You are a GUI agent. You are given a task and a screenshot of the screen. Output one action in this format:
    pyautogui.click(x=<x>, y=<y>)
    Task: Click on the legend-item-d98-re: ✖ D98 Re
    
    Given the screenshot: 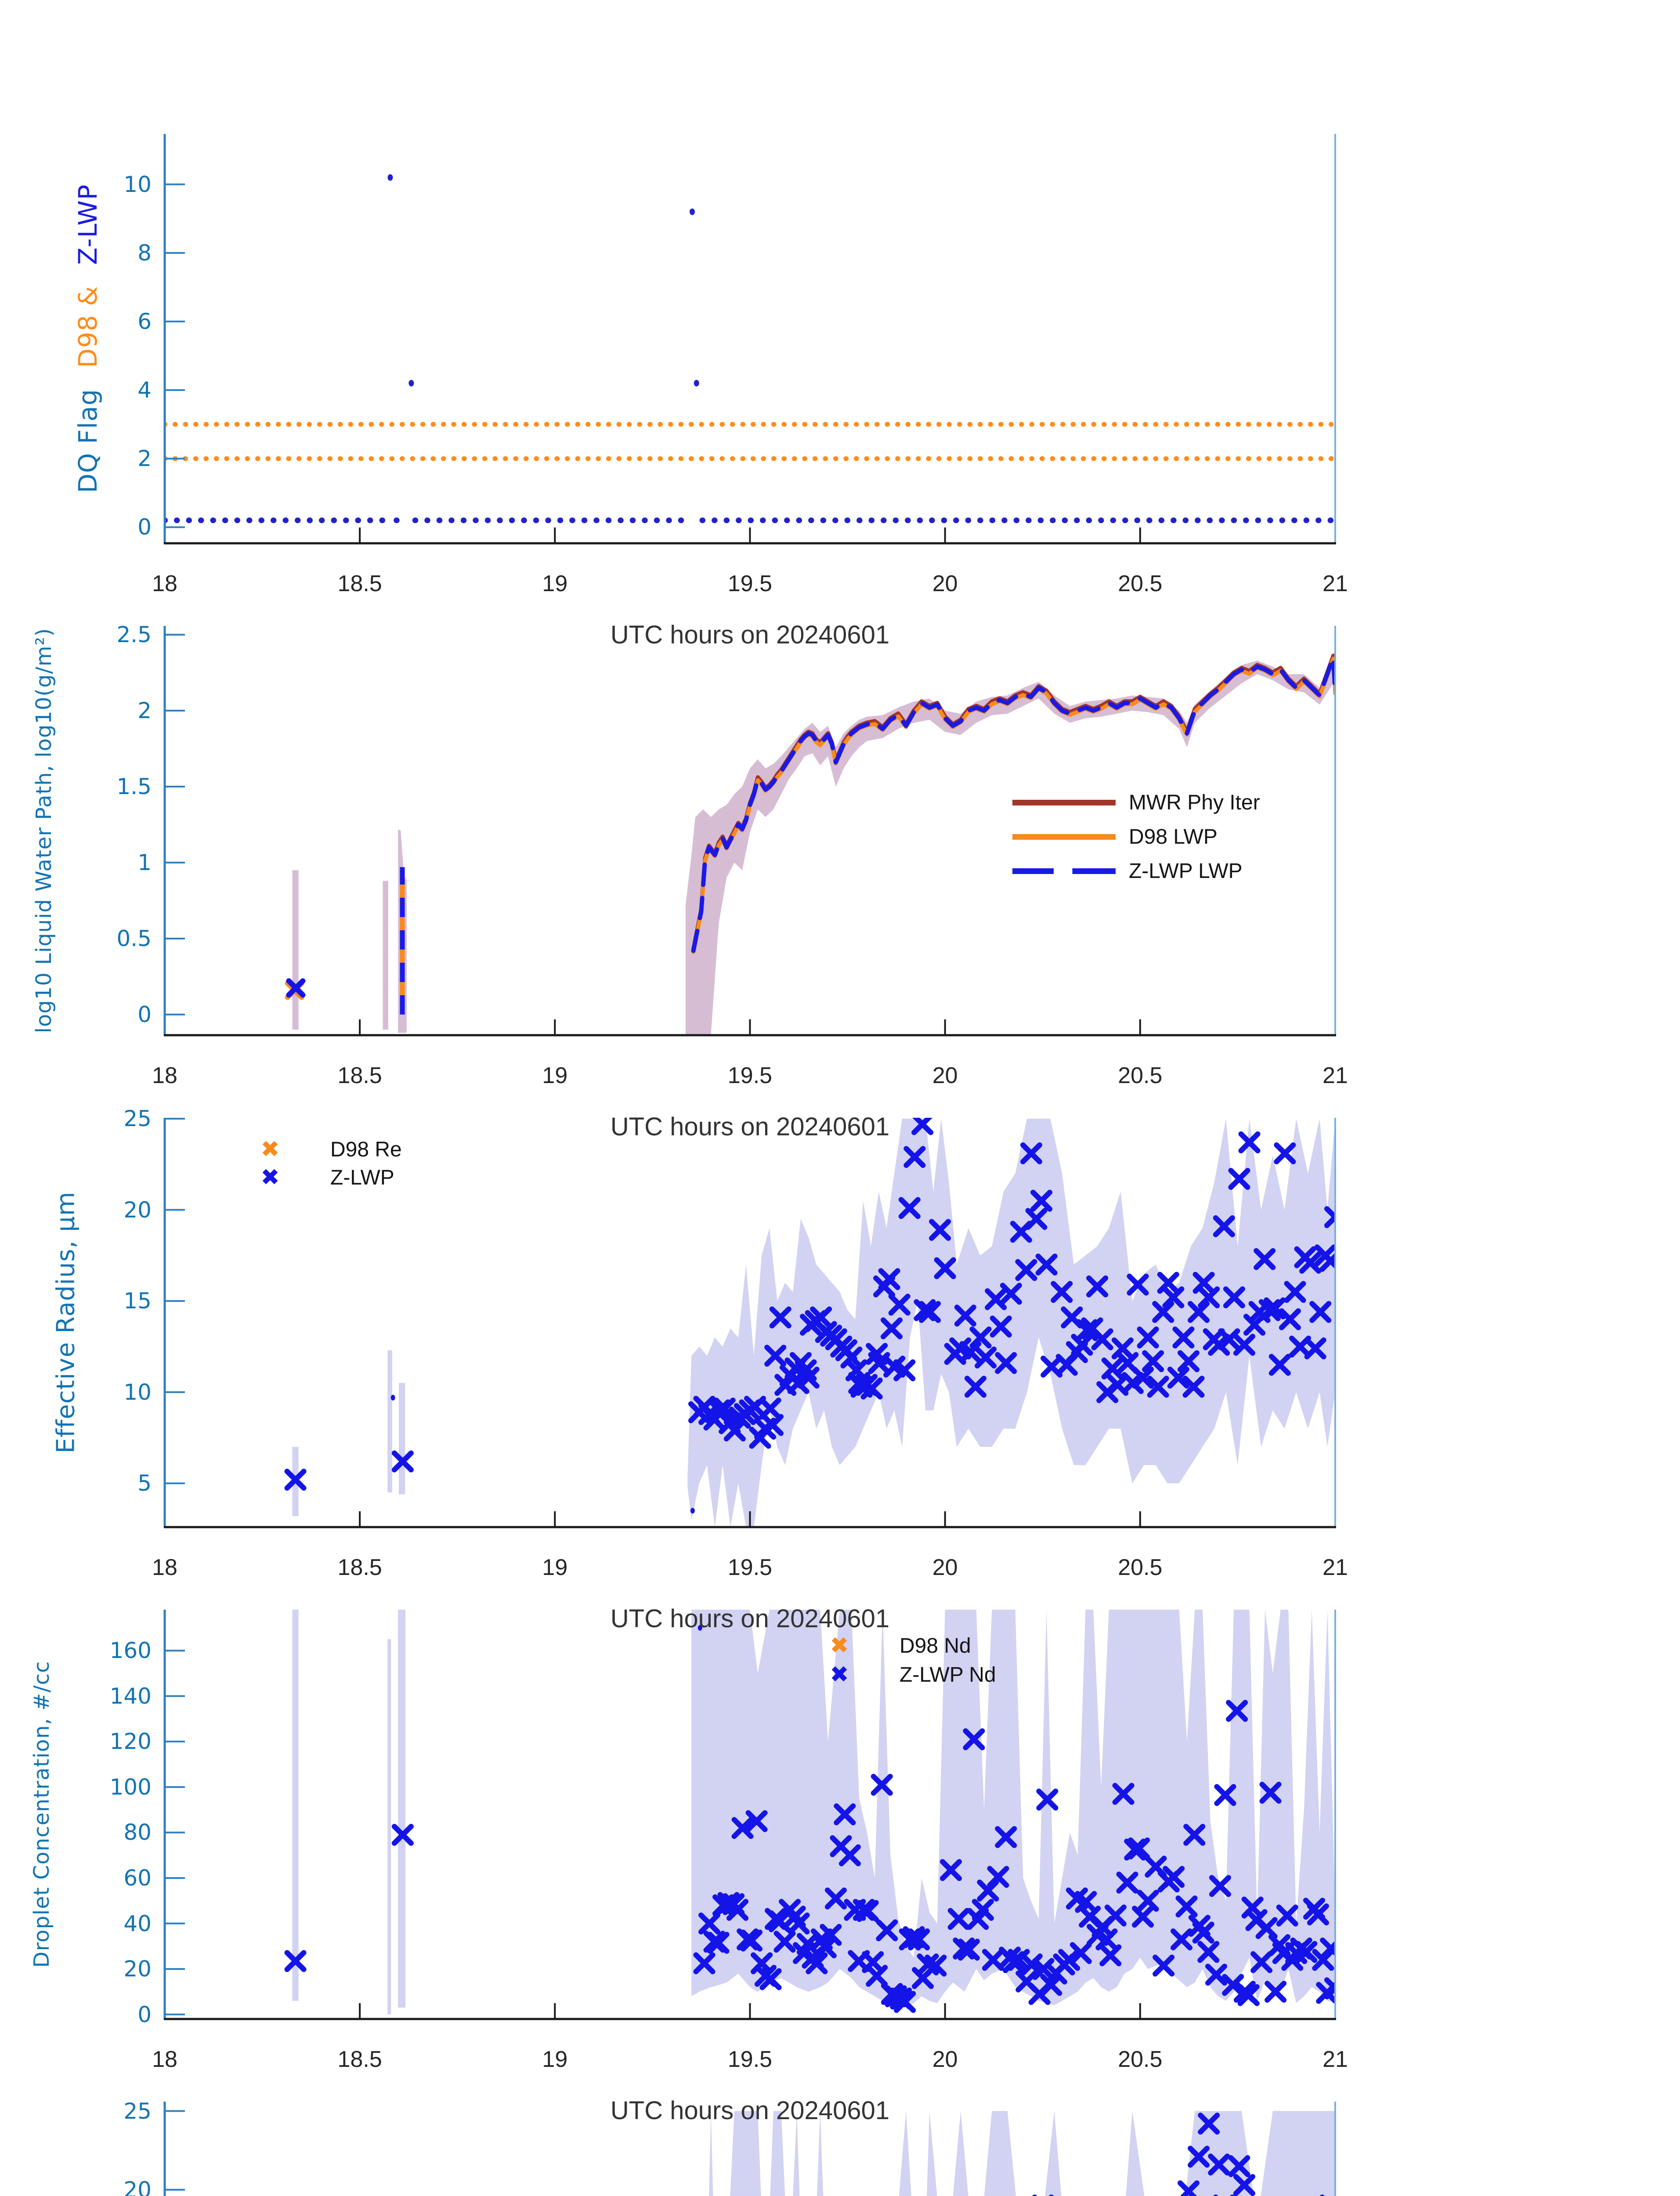 What is the action you would take?
    pyautogui.click(x=331, y=1149)
    